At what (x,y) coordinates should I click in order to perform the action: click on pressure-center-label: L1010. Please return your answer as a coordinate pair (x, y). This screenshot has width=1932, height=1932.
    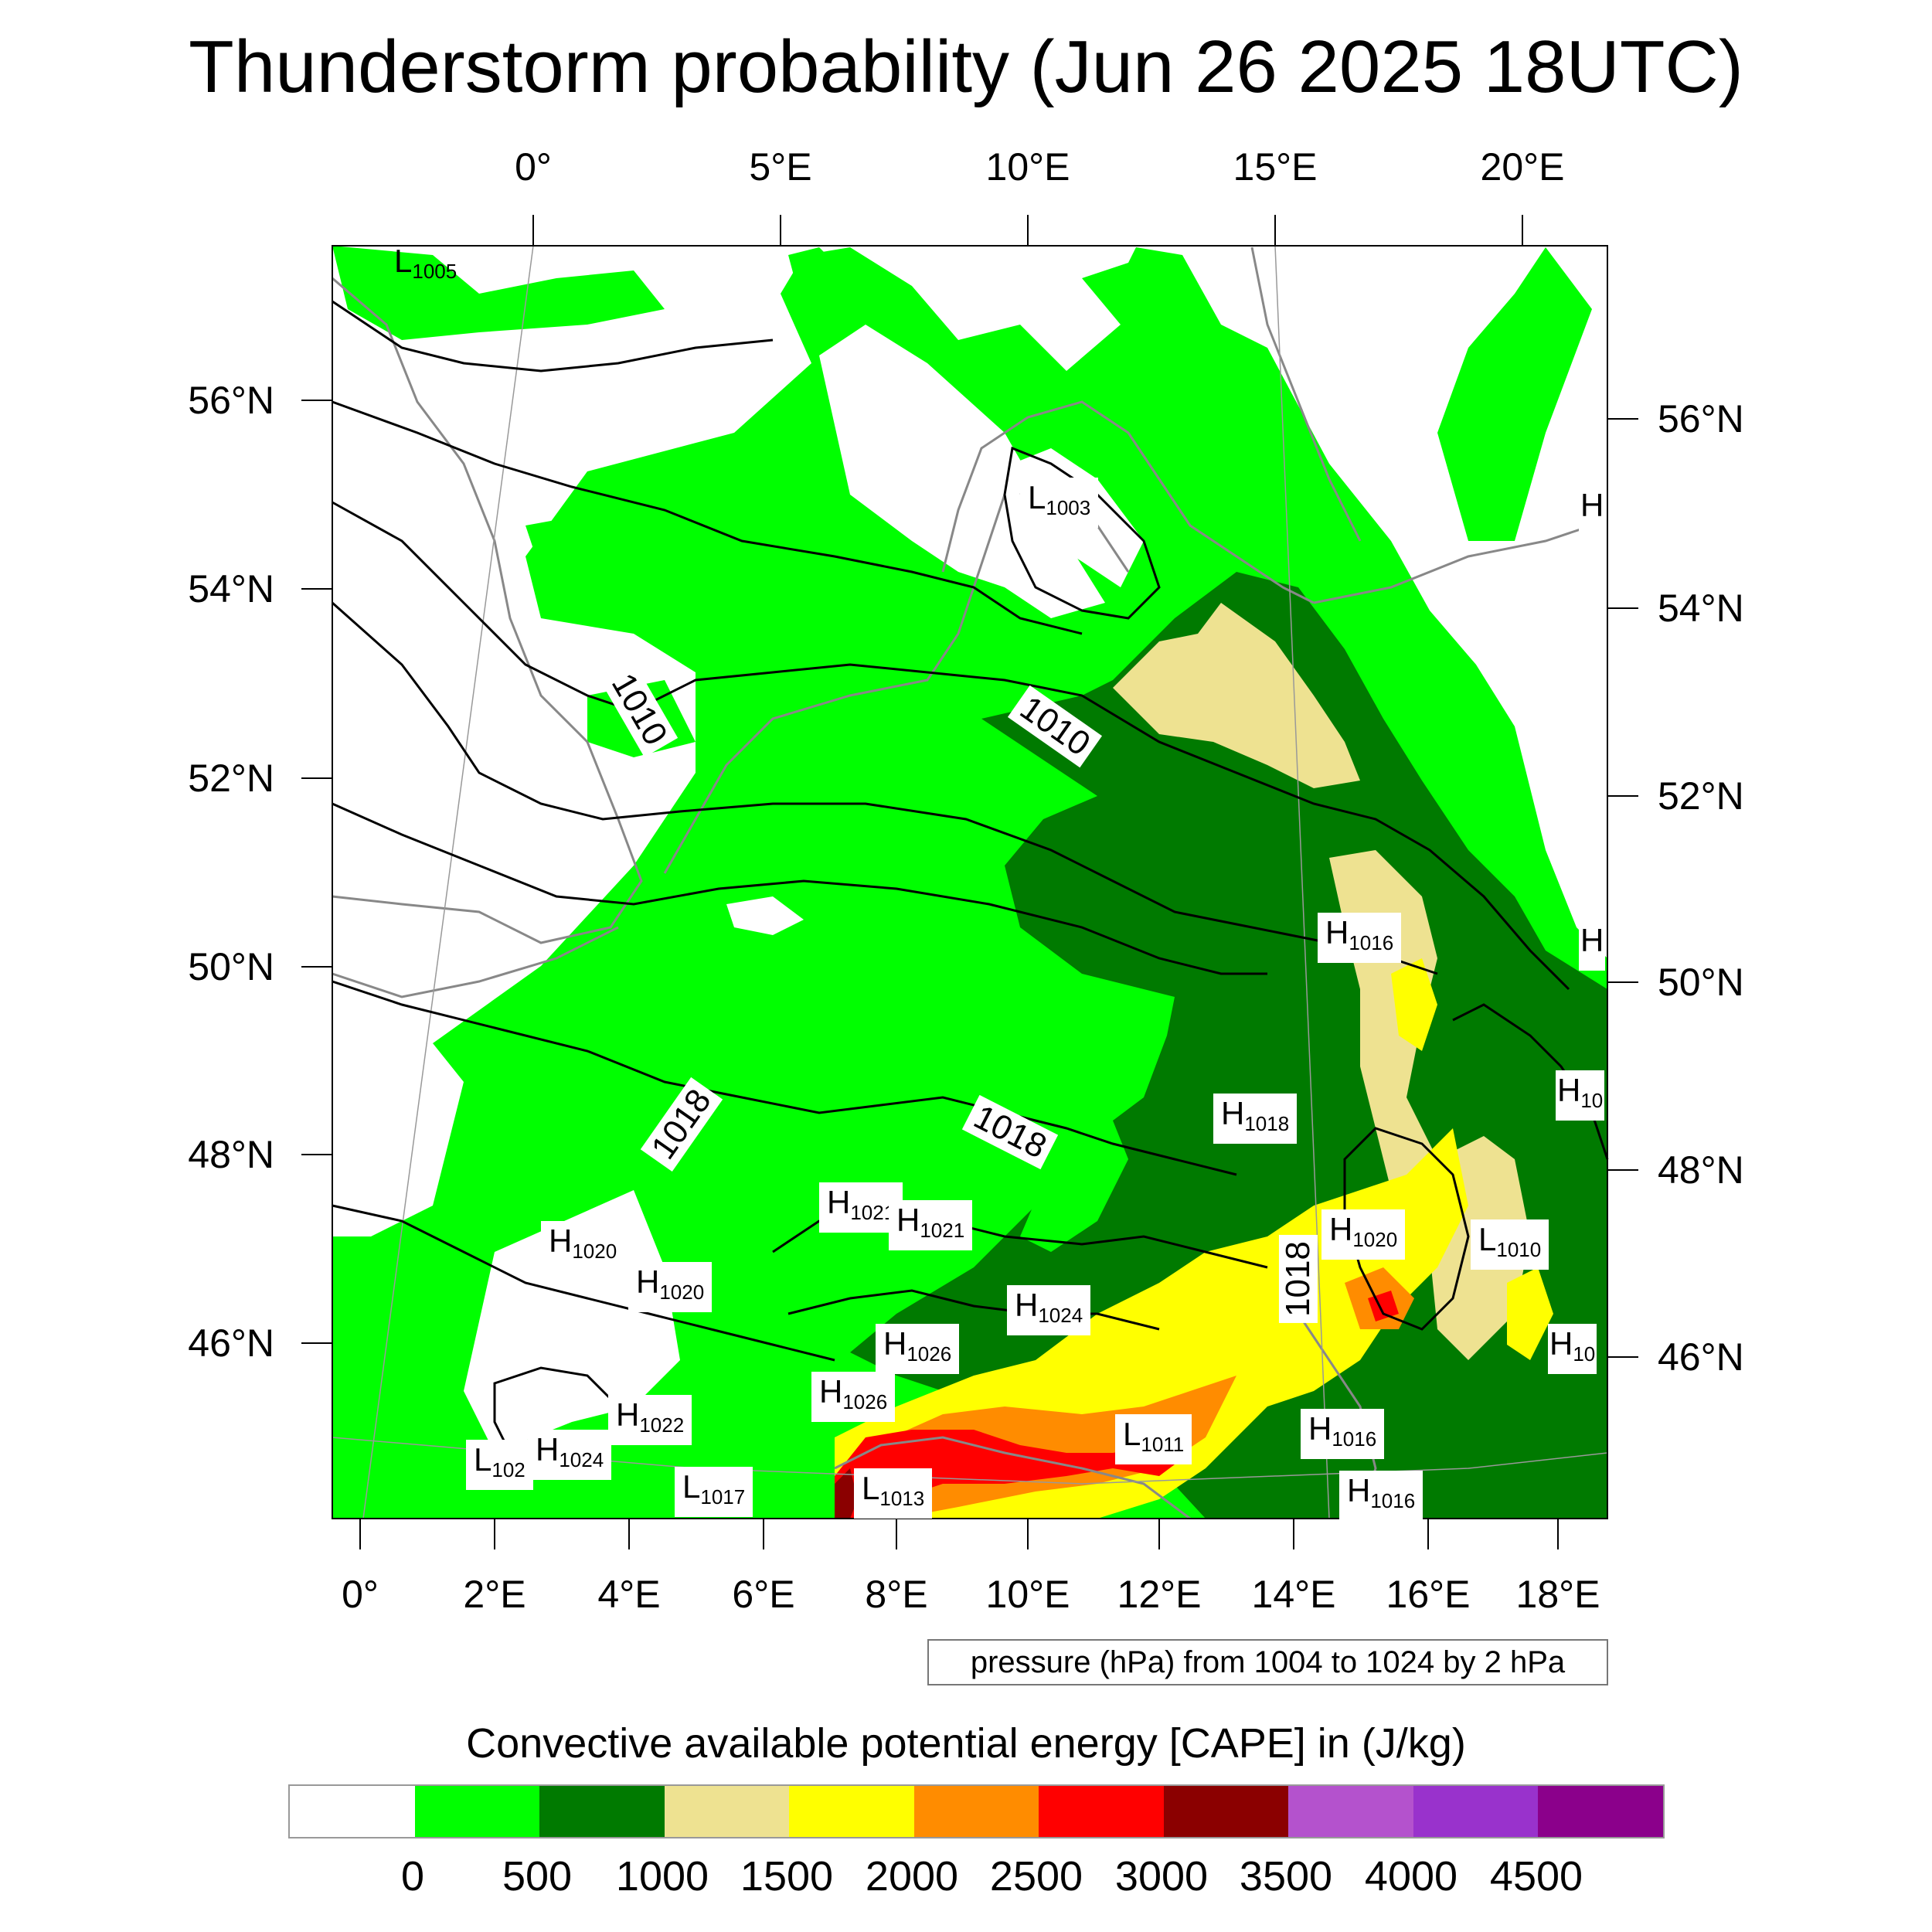
    Looking at the image, I should click on (1510, 1244).